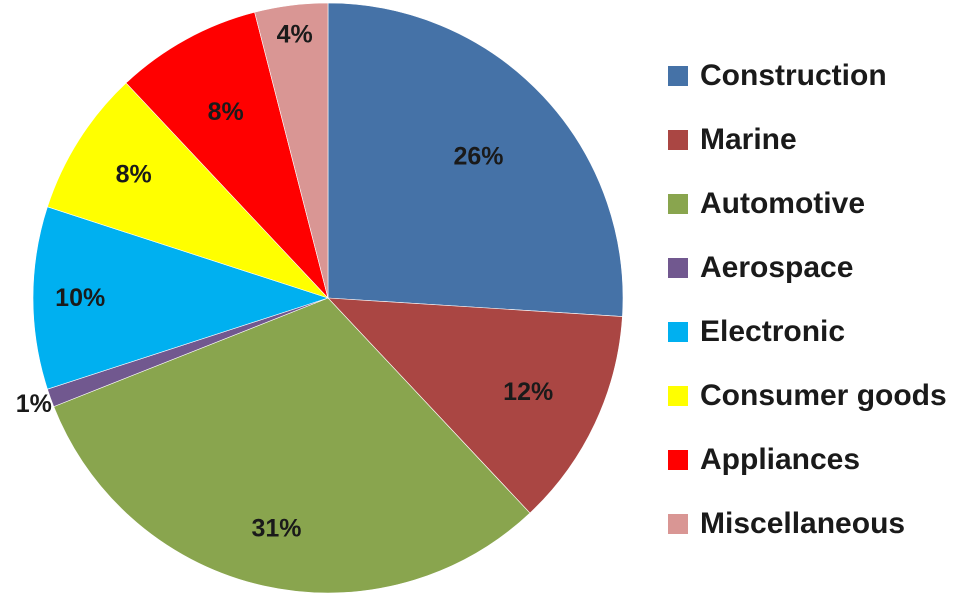 Image resolution: width=965 pixels, height=598 pixels. What do you see at coordinates (475, 405) in the screenshot?
I see `pie-slice-marine` at bounding box center [475, 405].